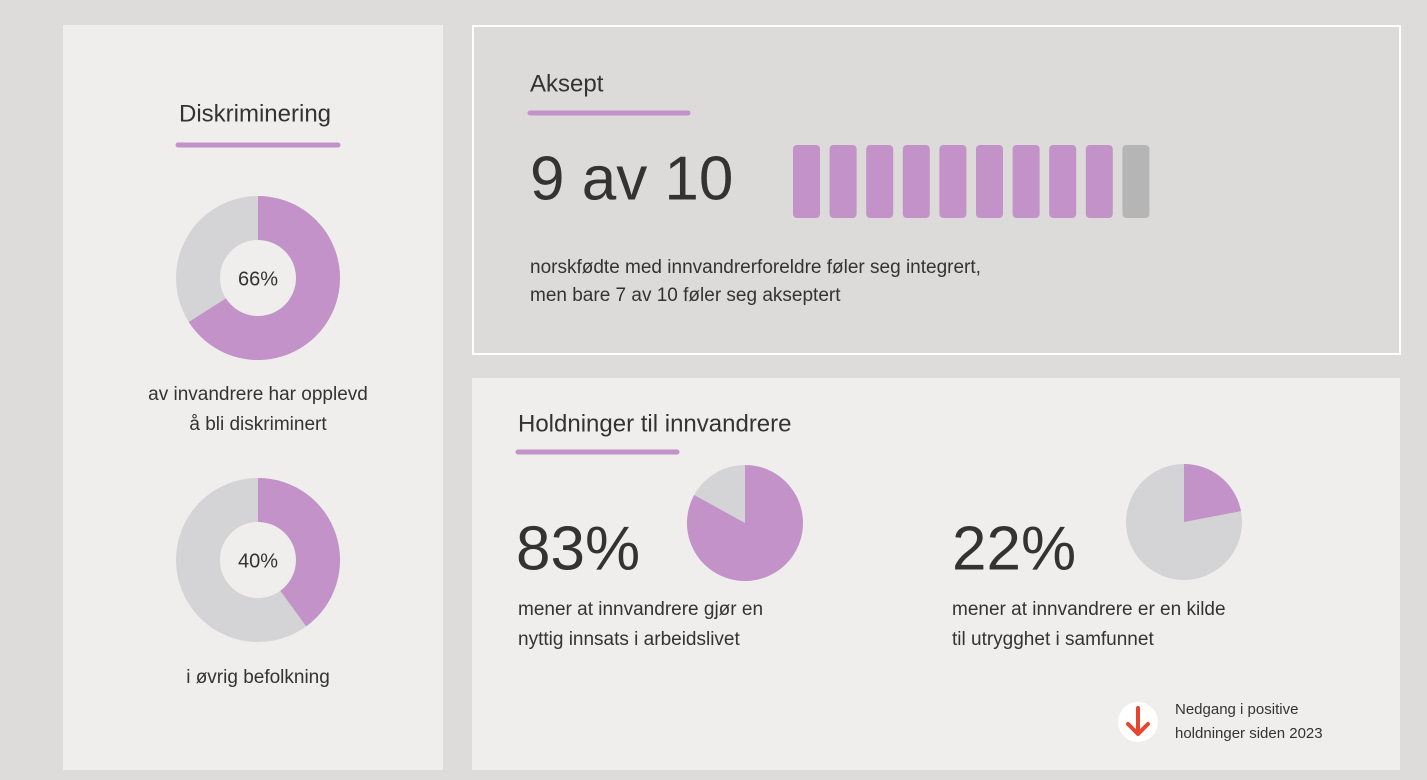 This screenshot has width=1427, height=780. I want to click on pie-value-label: 83%, so click(578, 548).